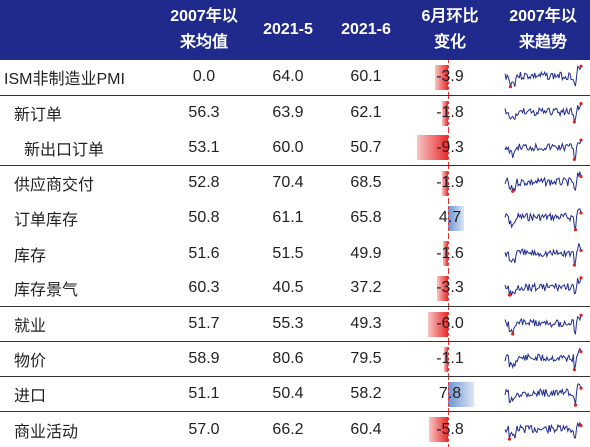 This screenshot has width=590, height=447. What do you see at coordinates (288, 183) in the screenshot?
I see `row-may: 70.4` at bounding box center [288, 183].